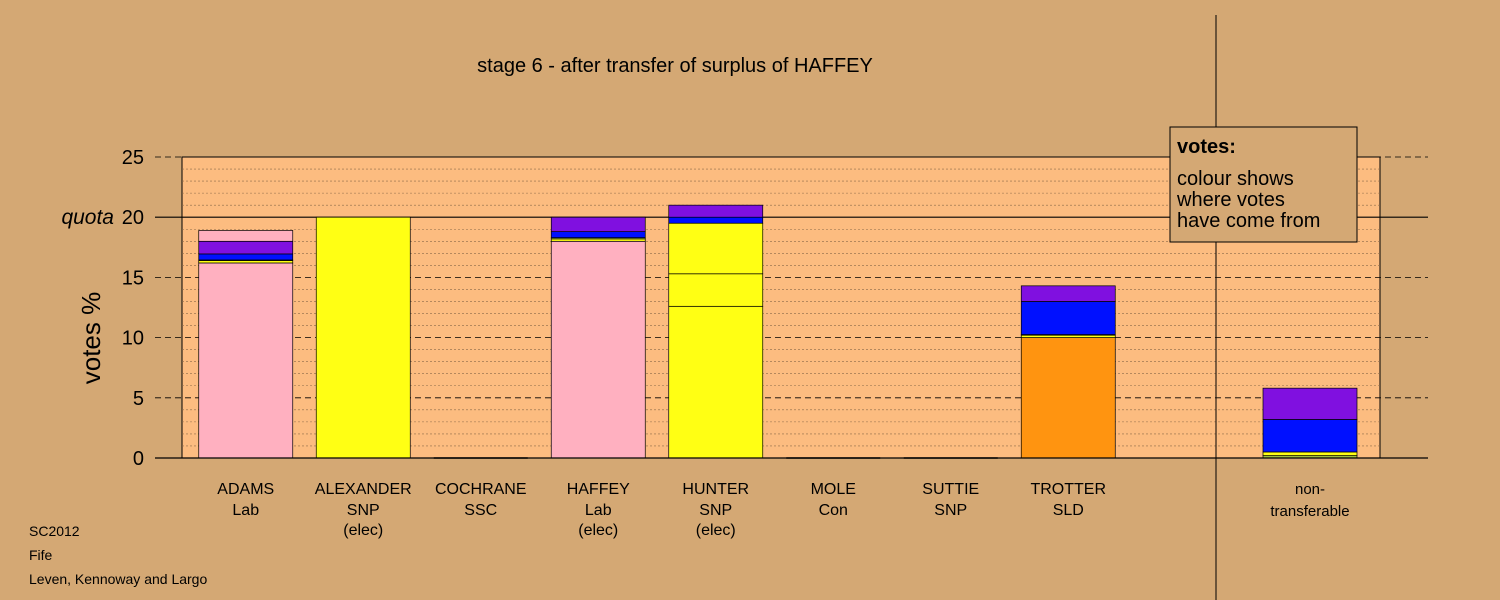 The height and width of the screenshot is (600, 1500). What do you see at coordinates (54, 531) in the screenshot?
I see `election-label: SC2012` at bounding box center [54, 531].